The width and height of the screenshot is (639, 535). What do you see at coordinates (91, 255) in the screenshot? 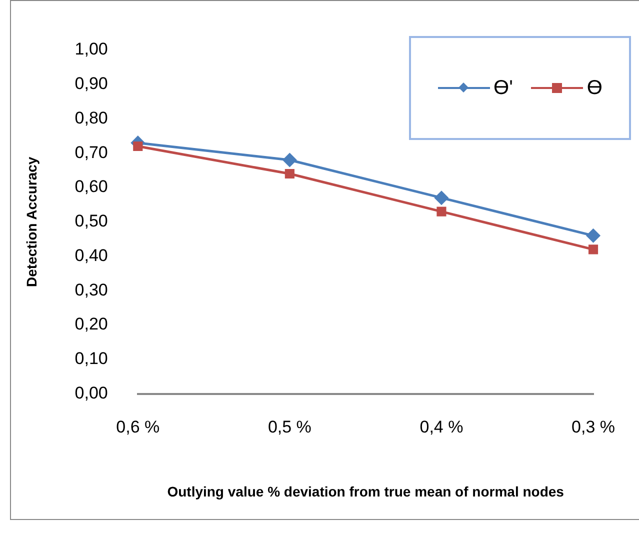
I see `y-tick-label: 0,40` at bounding box center [91, 255].